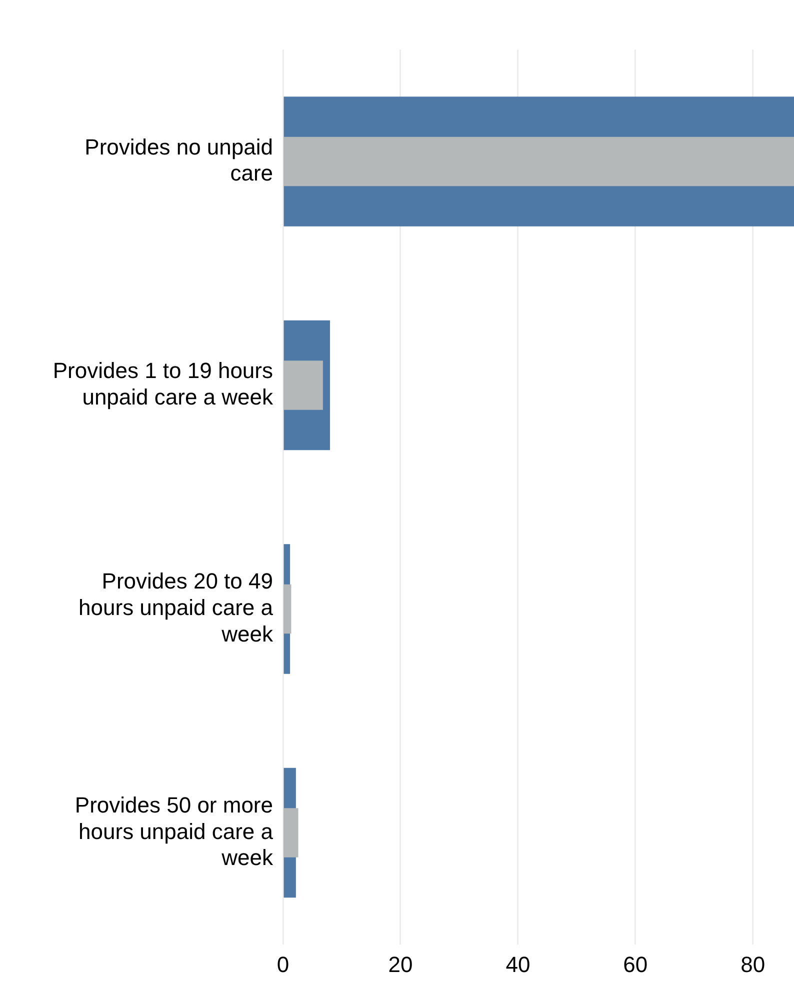  What do you see at coordinates (174, 831) in the screenshot?
I see `y-tick-label: Provides 50 or more hours unpaid care a week` at bounding box center [174, 831].